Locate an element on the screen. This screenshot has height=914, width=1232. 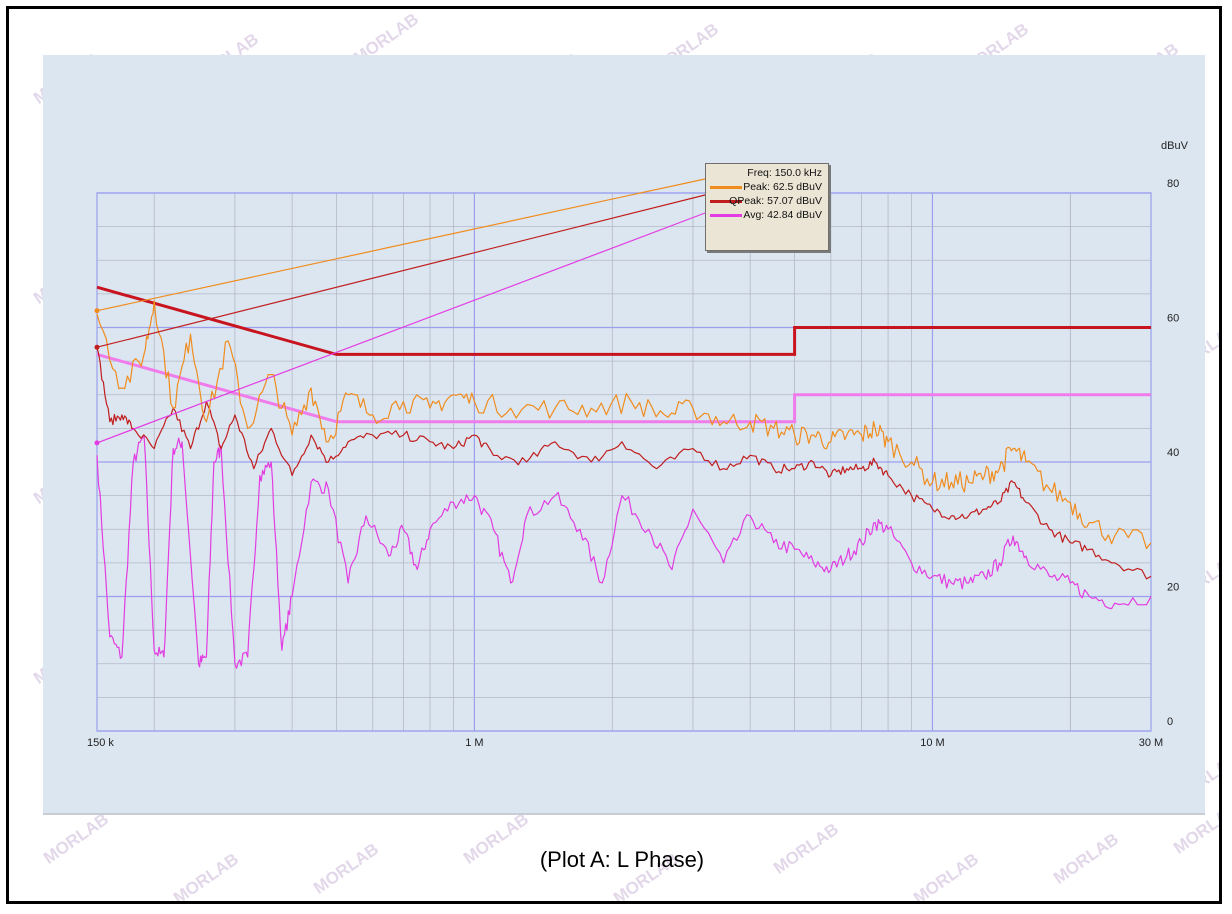
qpeak-marker-point is located at coordinates (97, 347).